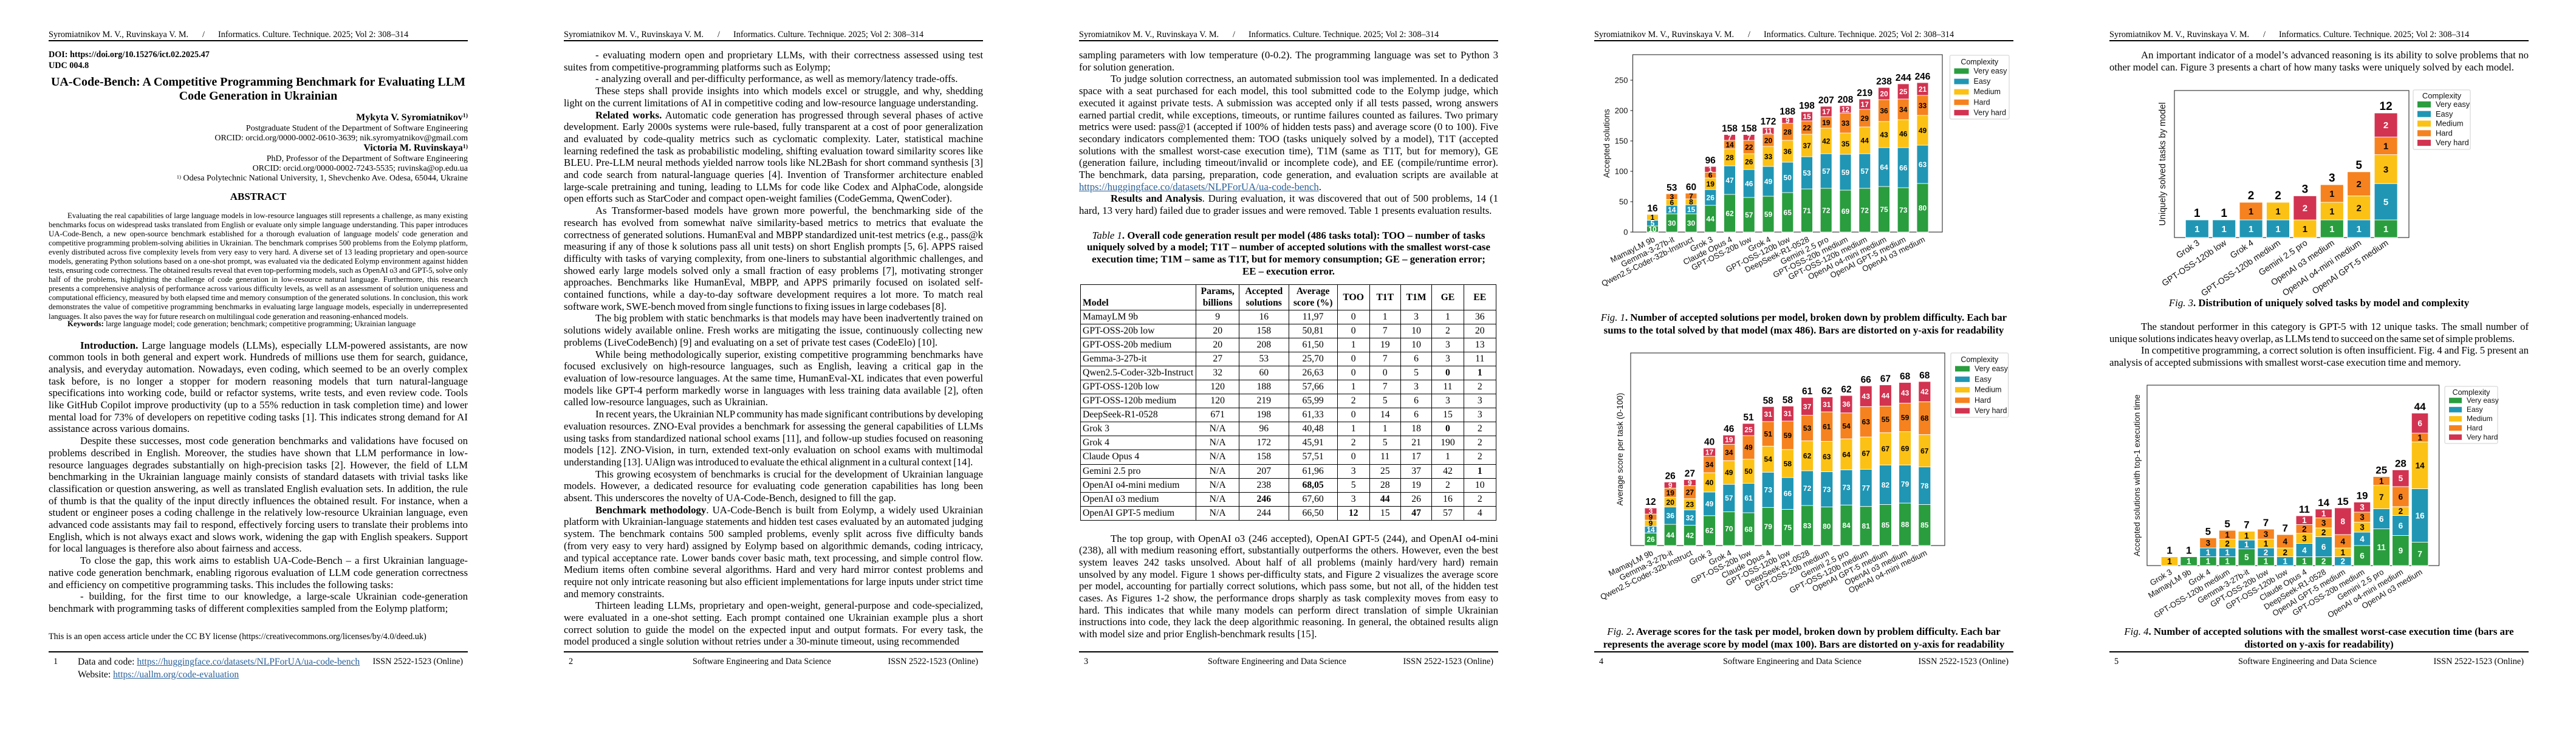 The height and width of the screenshot is (729, 2576). I want to click on svg-text: 219, so click(1864, 93).